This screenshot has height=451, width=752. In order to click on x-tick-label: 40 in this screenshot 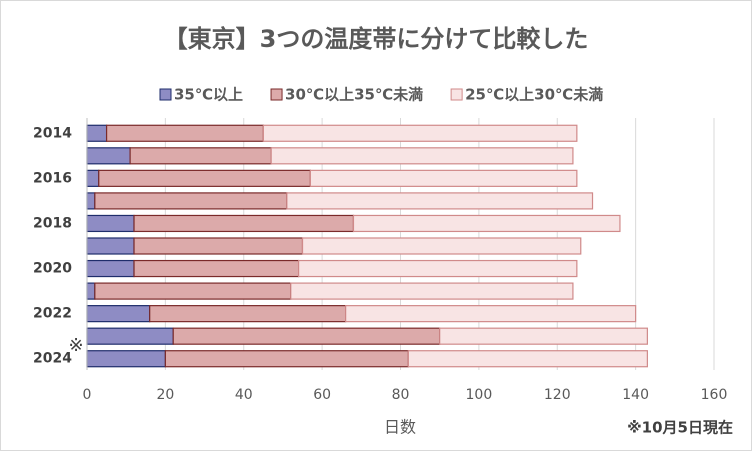, I will do `click(244, 395)`.